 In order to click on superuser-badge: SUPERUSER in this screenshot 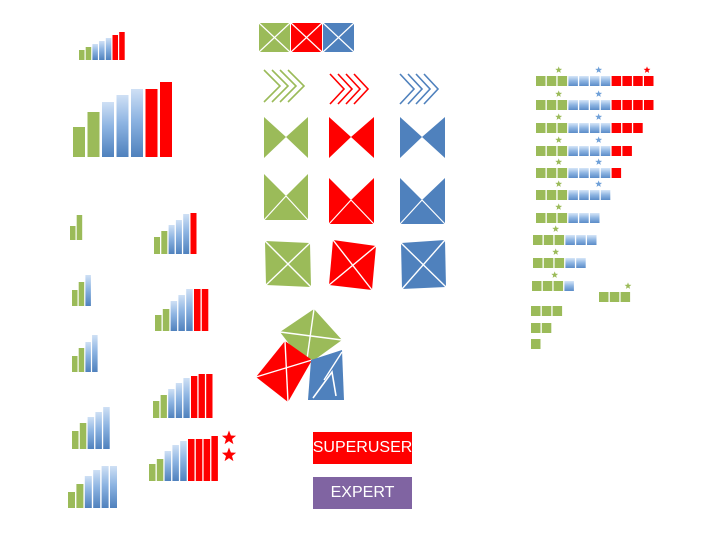, I will do `click(362, 448)`.